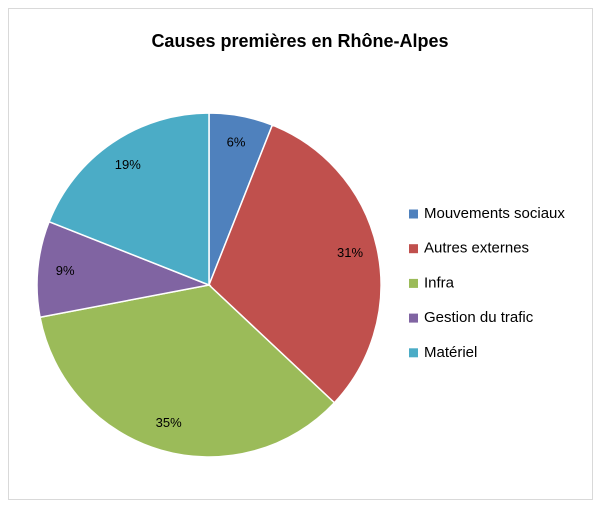  I want to click on data-label: 6%, so click(236, 142).